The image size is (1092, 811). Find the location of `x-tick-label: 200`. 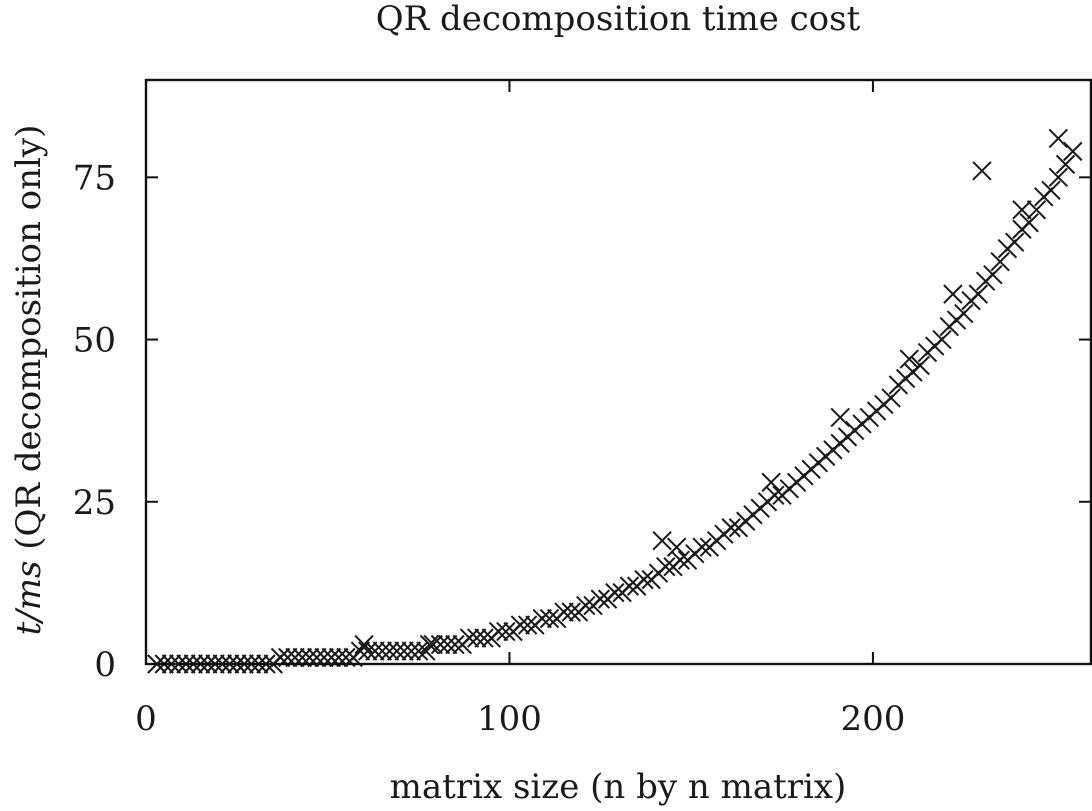

x-tick-label: 200 is located at coordinates (872, 719).